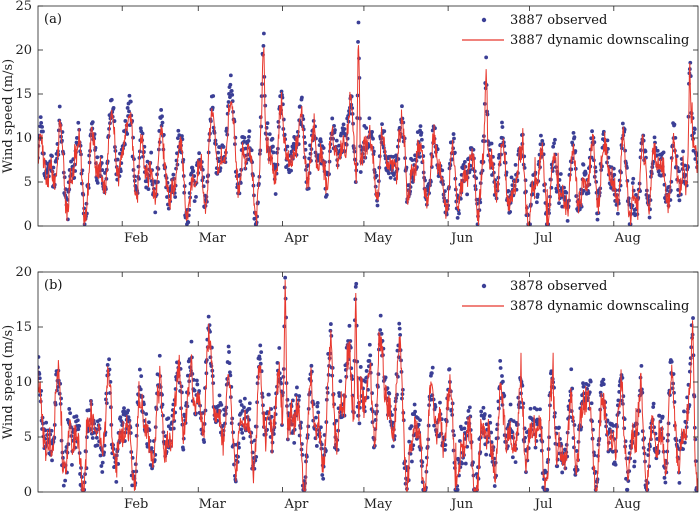 This screenshot has height=514, width=700. I want to click on x-tick-label: Jul, so click(543, 504).